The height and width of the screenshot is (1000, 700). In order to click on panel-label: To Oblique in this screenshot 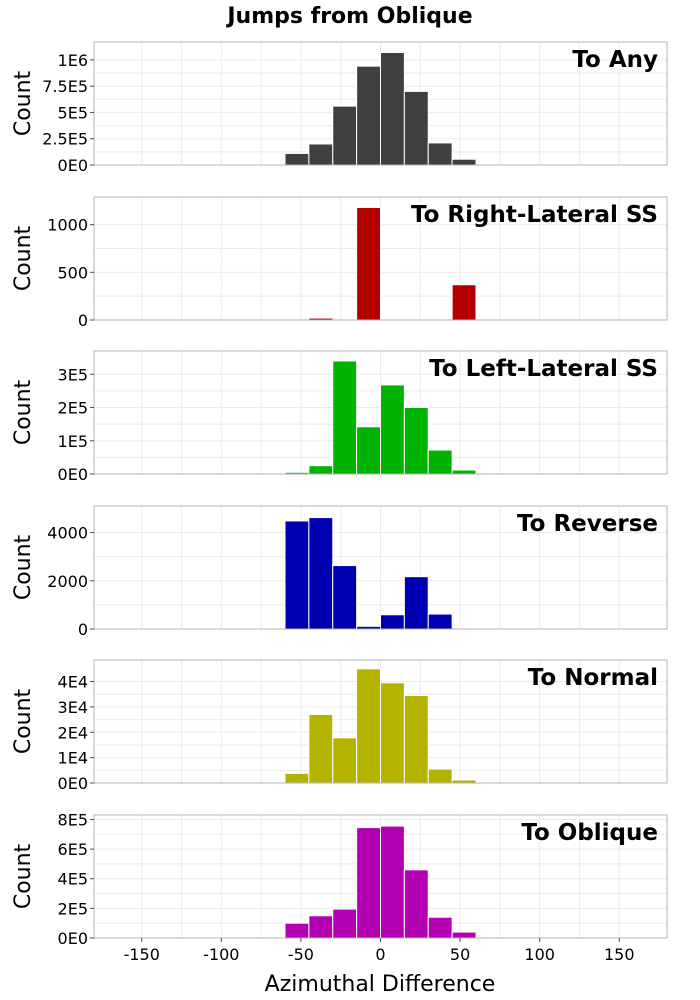, I will do `click(589, 833)`.